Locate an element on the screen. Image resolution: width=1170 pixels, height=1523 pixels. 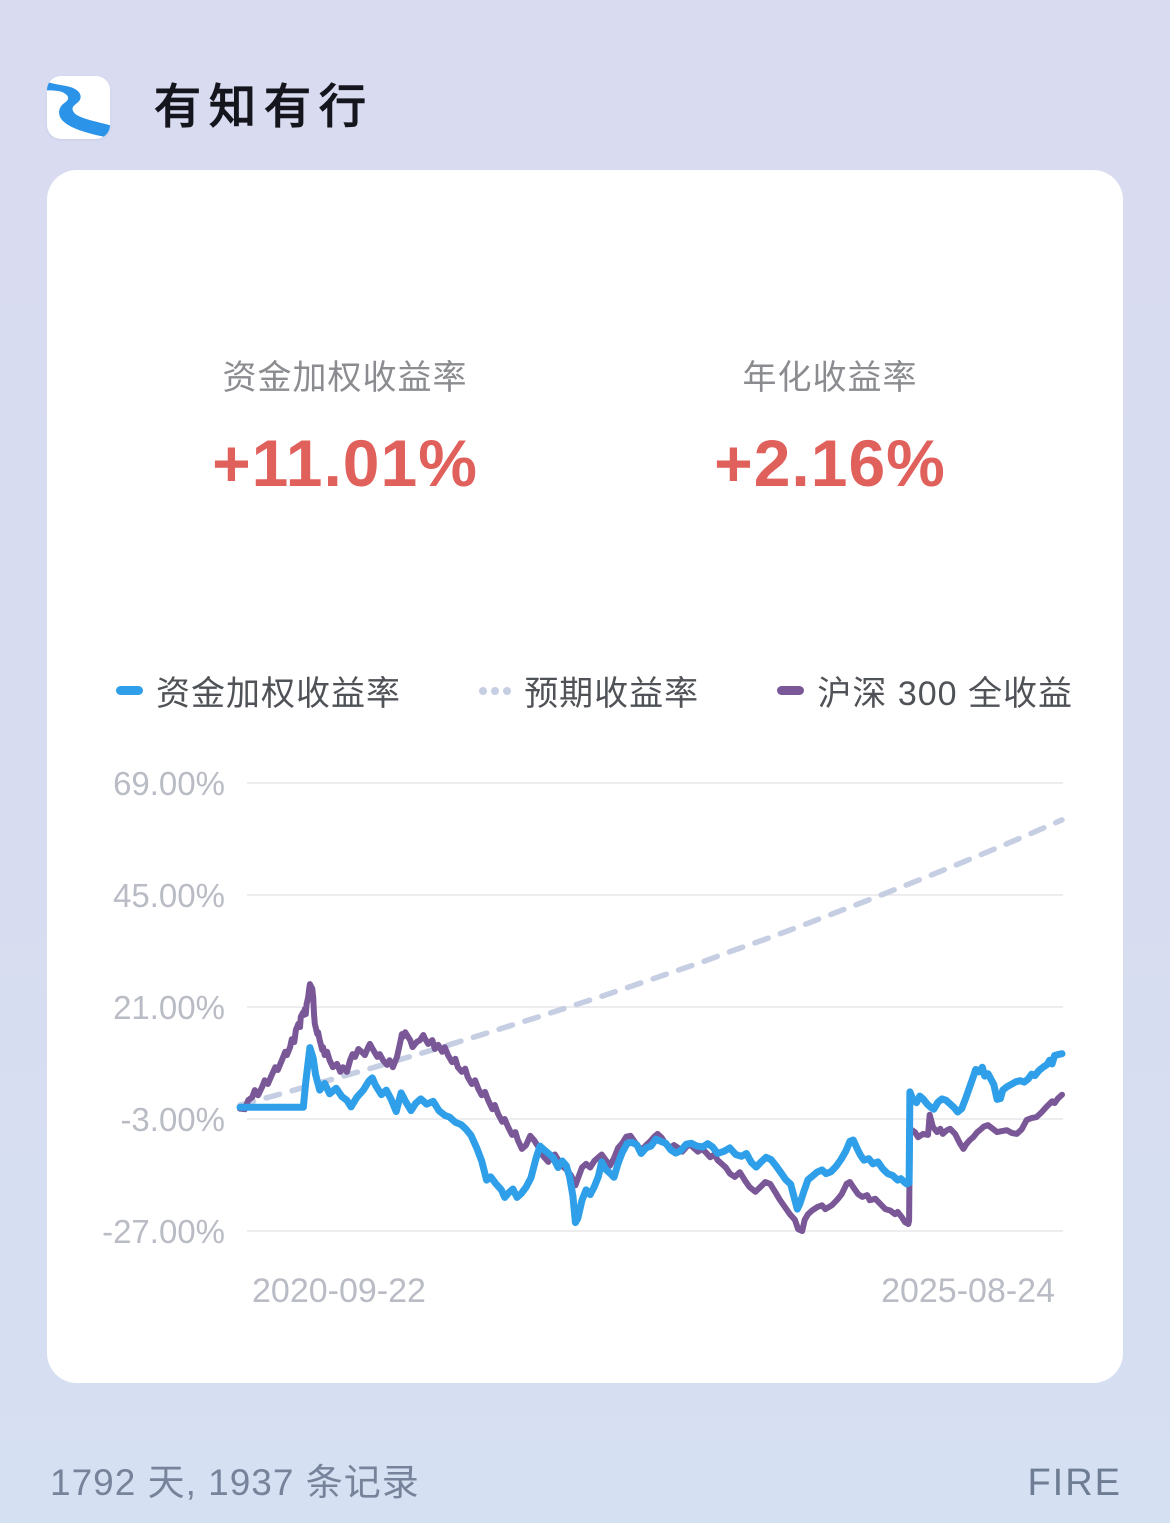
y-axis-tick-label: -27.00% is located at coordinates (163, 1231).